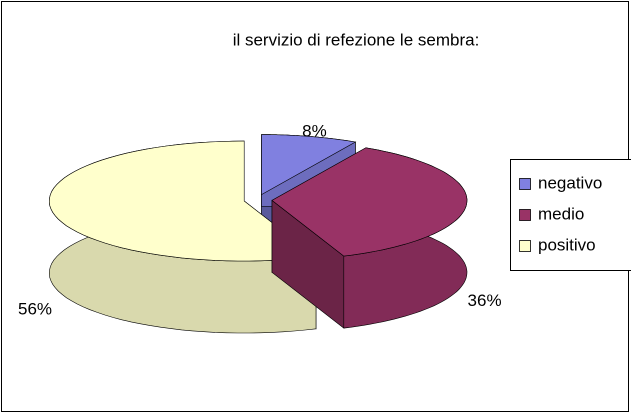 The height and width of the screenshot is (414, 631). What do you see at coordinates (485, 300) in the screenshot?
I see `data-label: 36%` at bounding box center [485, 300].